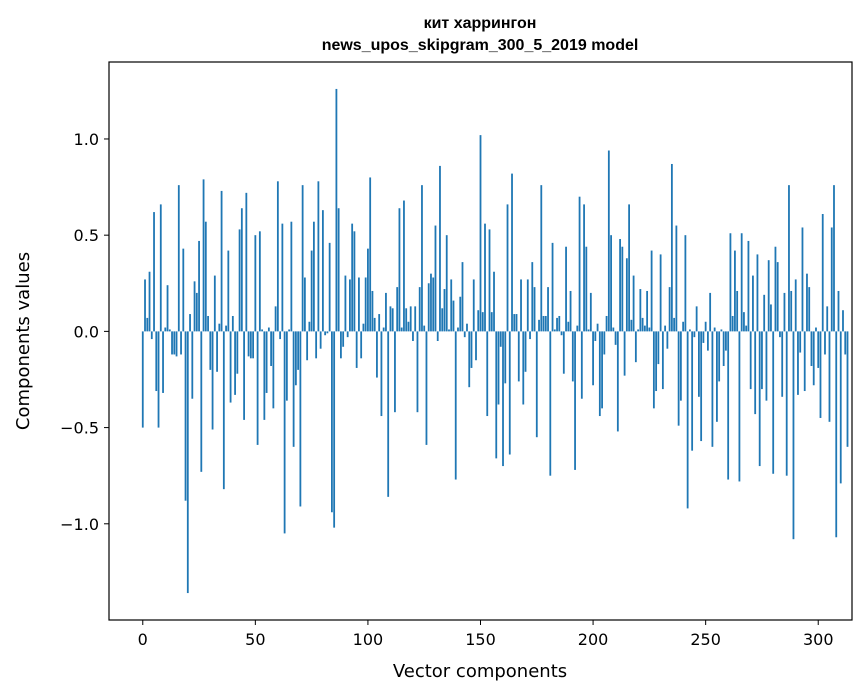 Image resolution: width=867 pixels, height=696 pixels. What do you see at coordinates (79, 428) in the screenshot?
I see `y-tick-label-1: −0.5` at bounding box center [79, 428].